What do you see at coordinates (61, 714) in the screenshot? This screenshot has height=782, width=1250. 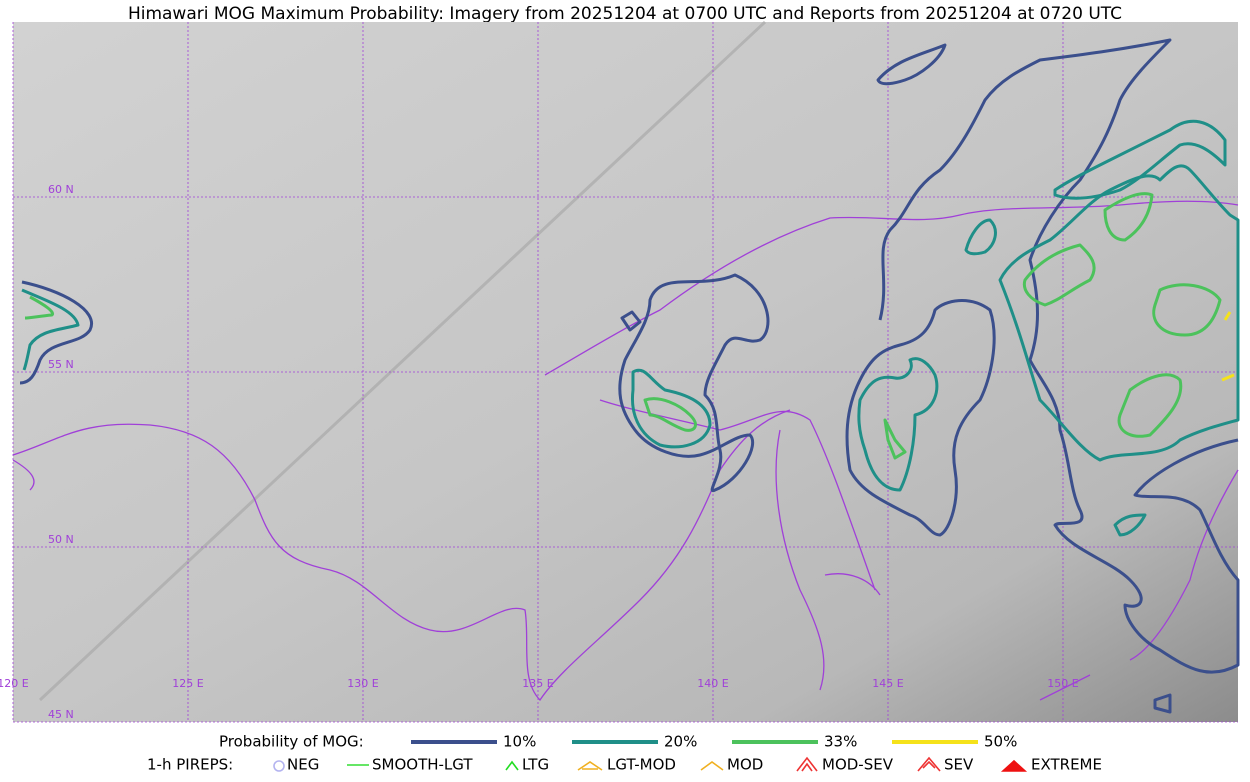 I see `lat-label: 45 N` at bounding box center [61, 714].